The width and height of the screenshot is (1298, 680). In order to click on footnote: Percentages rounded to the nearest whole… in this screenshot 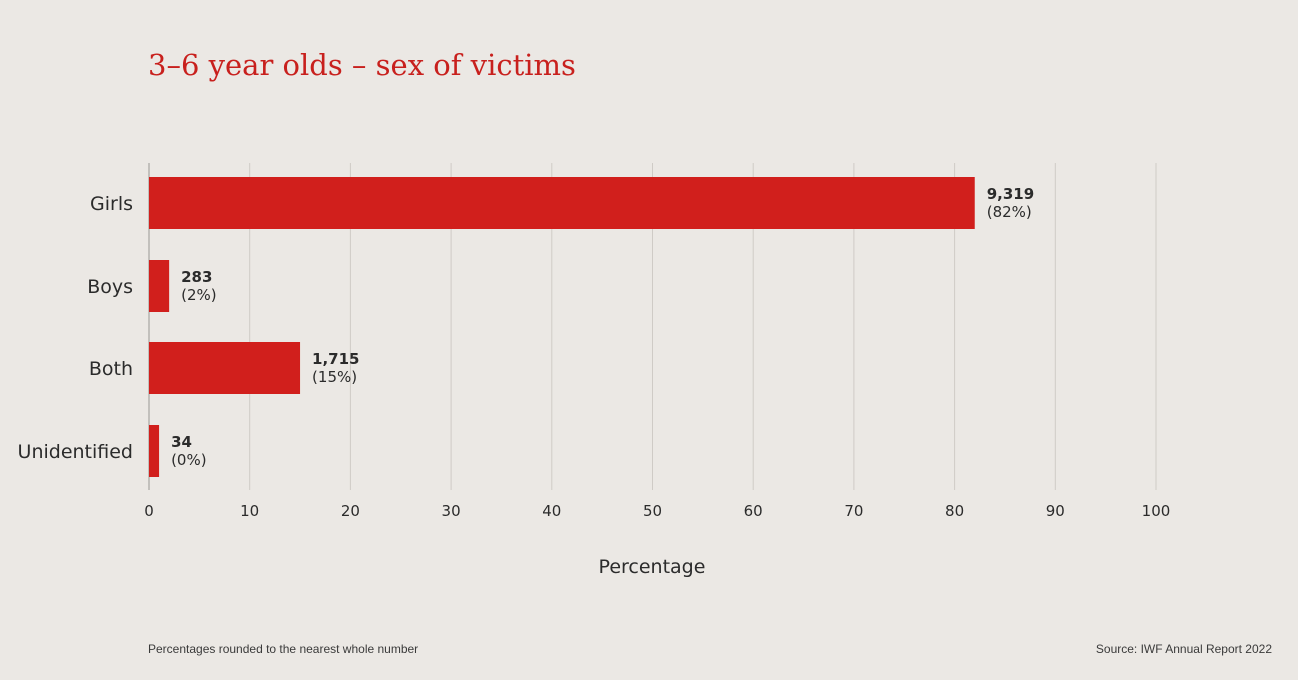, I will do `click(283, 649)`.